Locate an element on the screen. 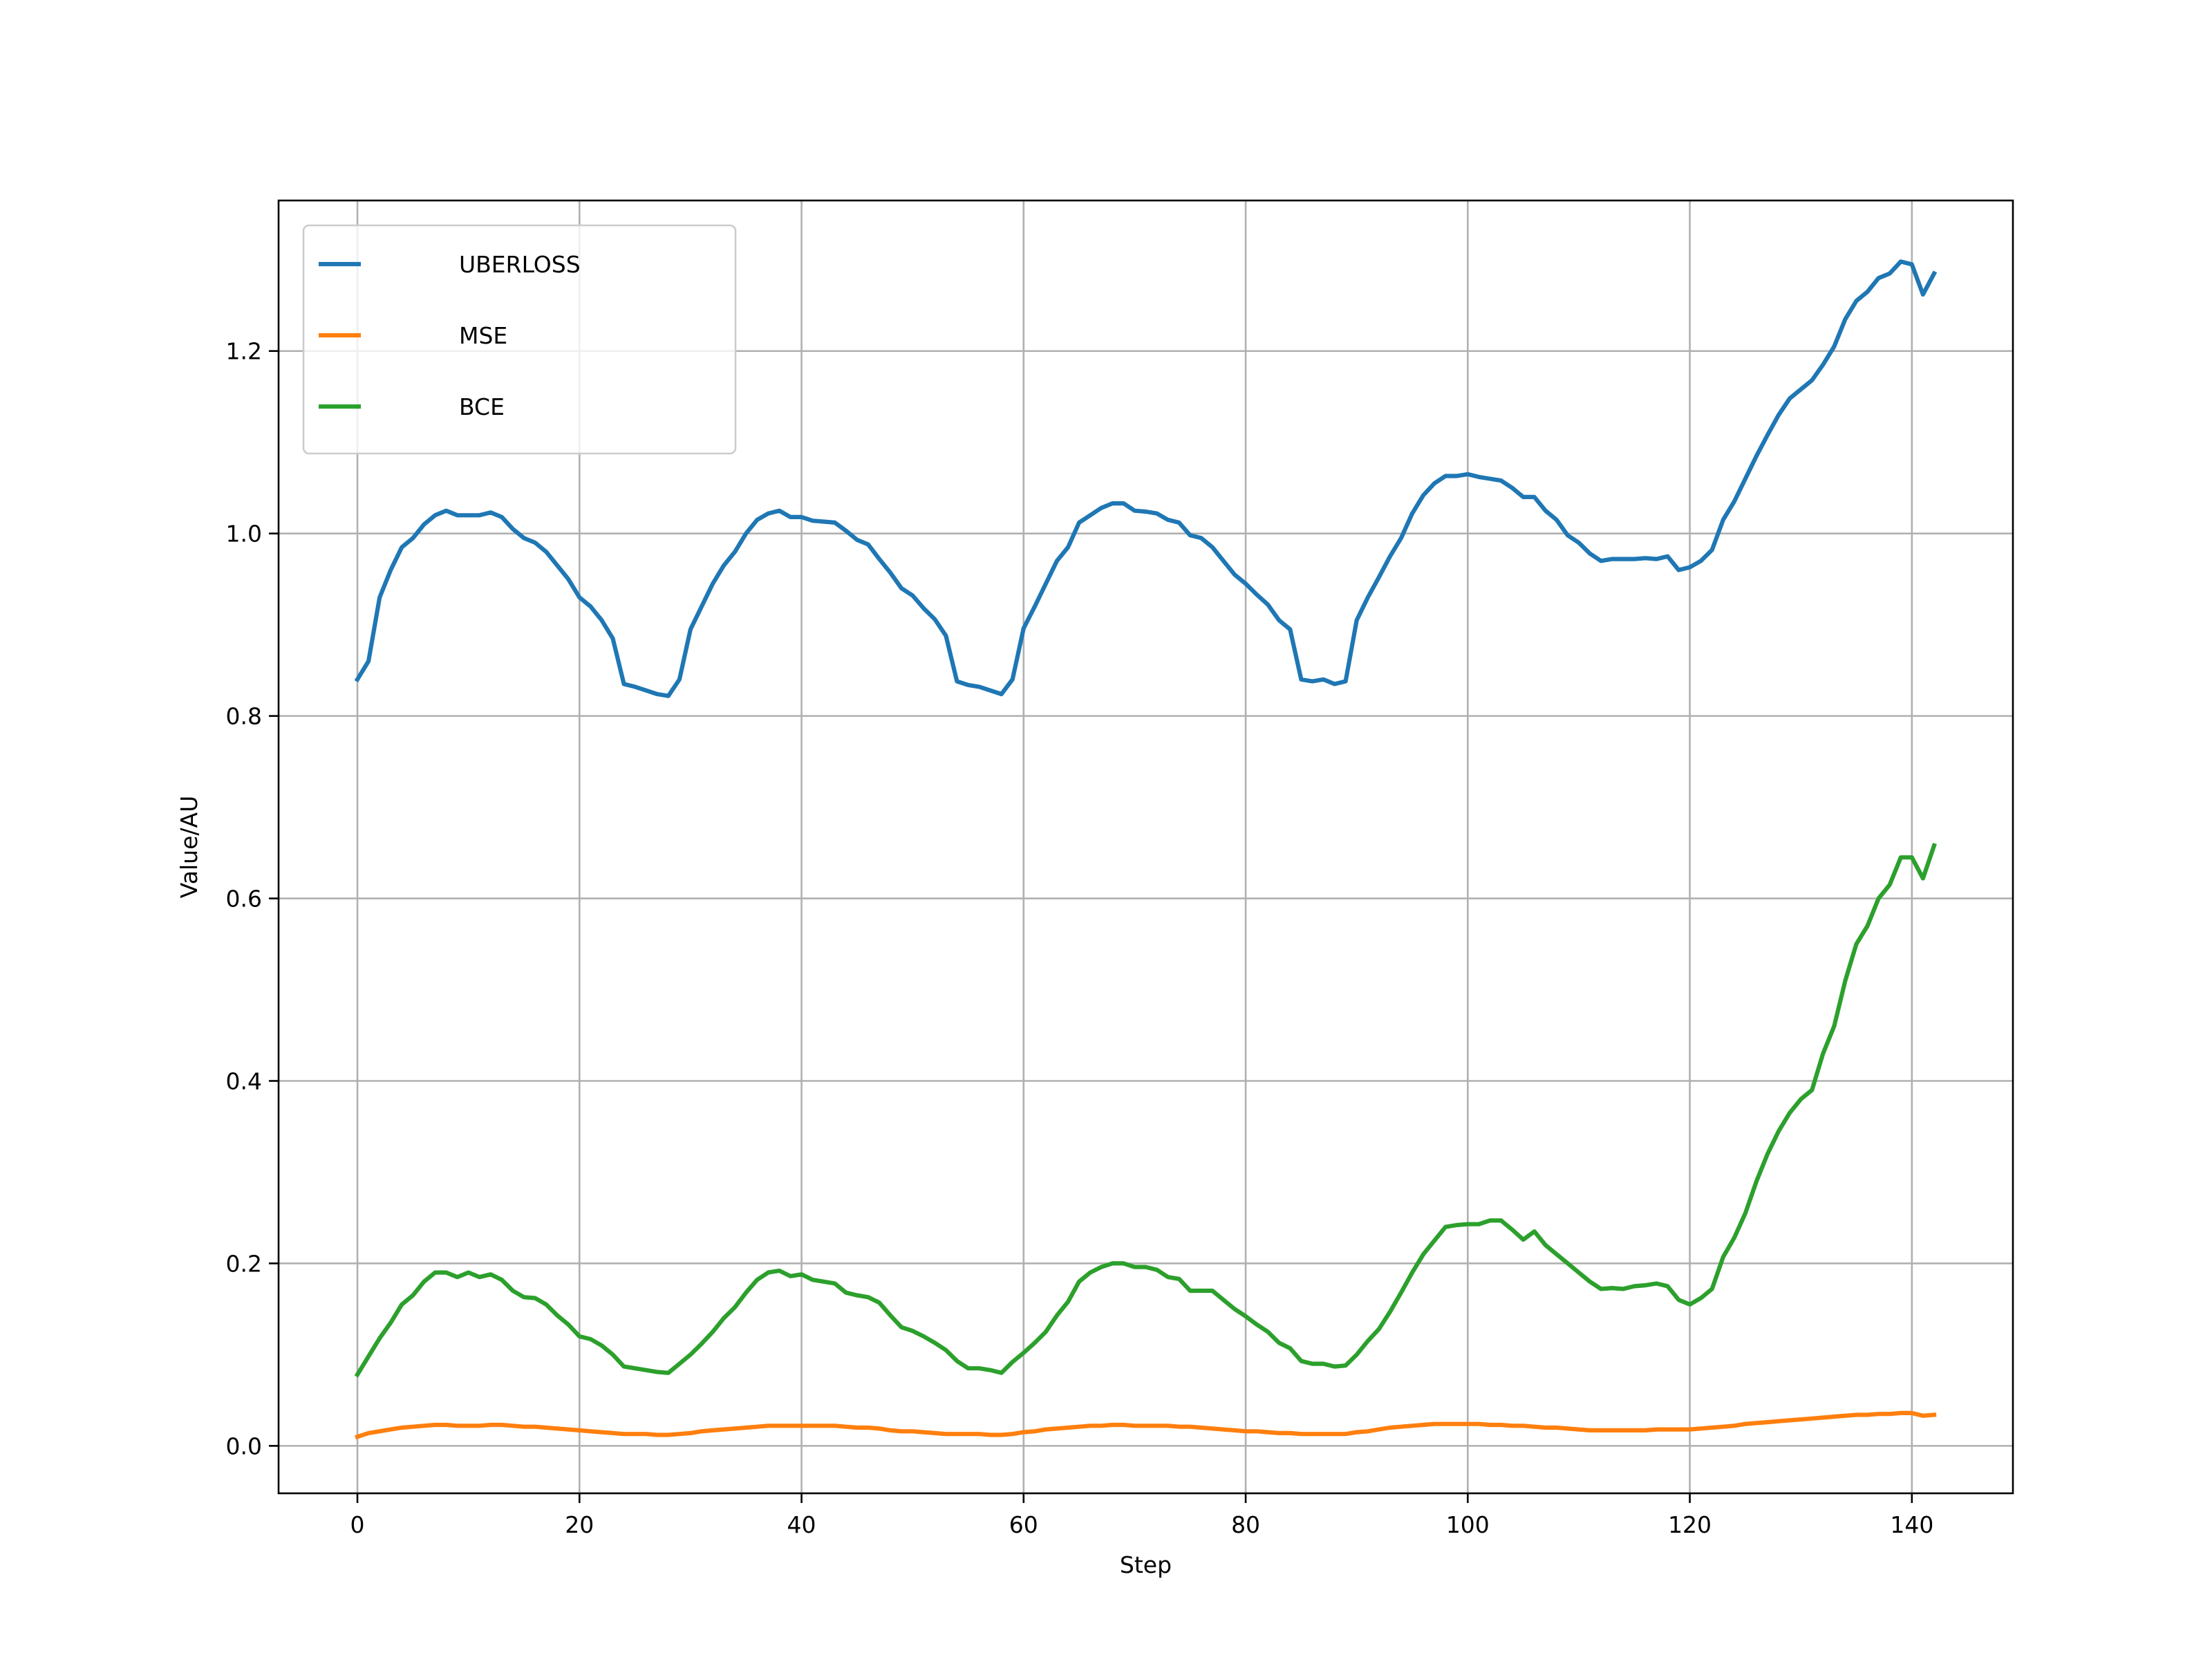 Image resolution: width=2212 pixels, height=1662 pixels. y-tick-label: 0.8 is located at coordinates (244, 717).